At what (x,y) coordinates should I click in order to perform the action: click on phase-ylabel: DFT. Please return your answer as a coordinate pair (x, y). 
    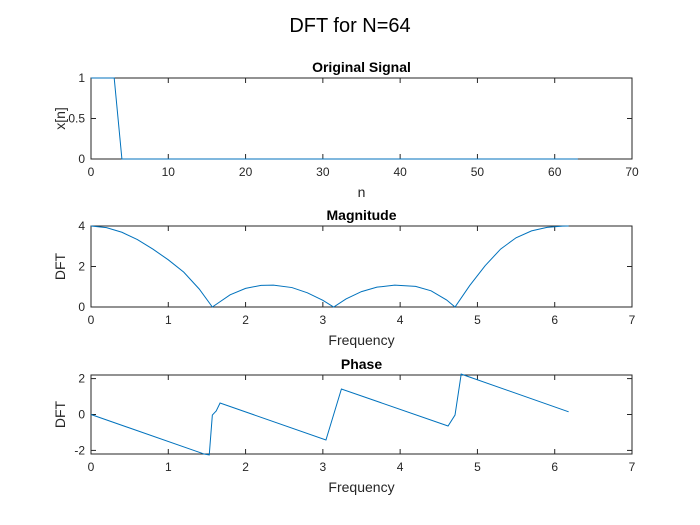
    Looking at the image, I should click on (60, 414).